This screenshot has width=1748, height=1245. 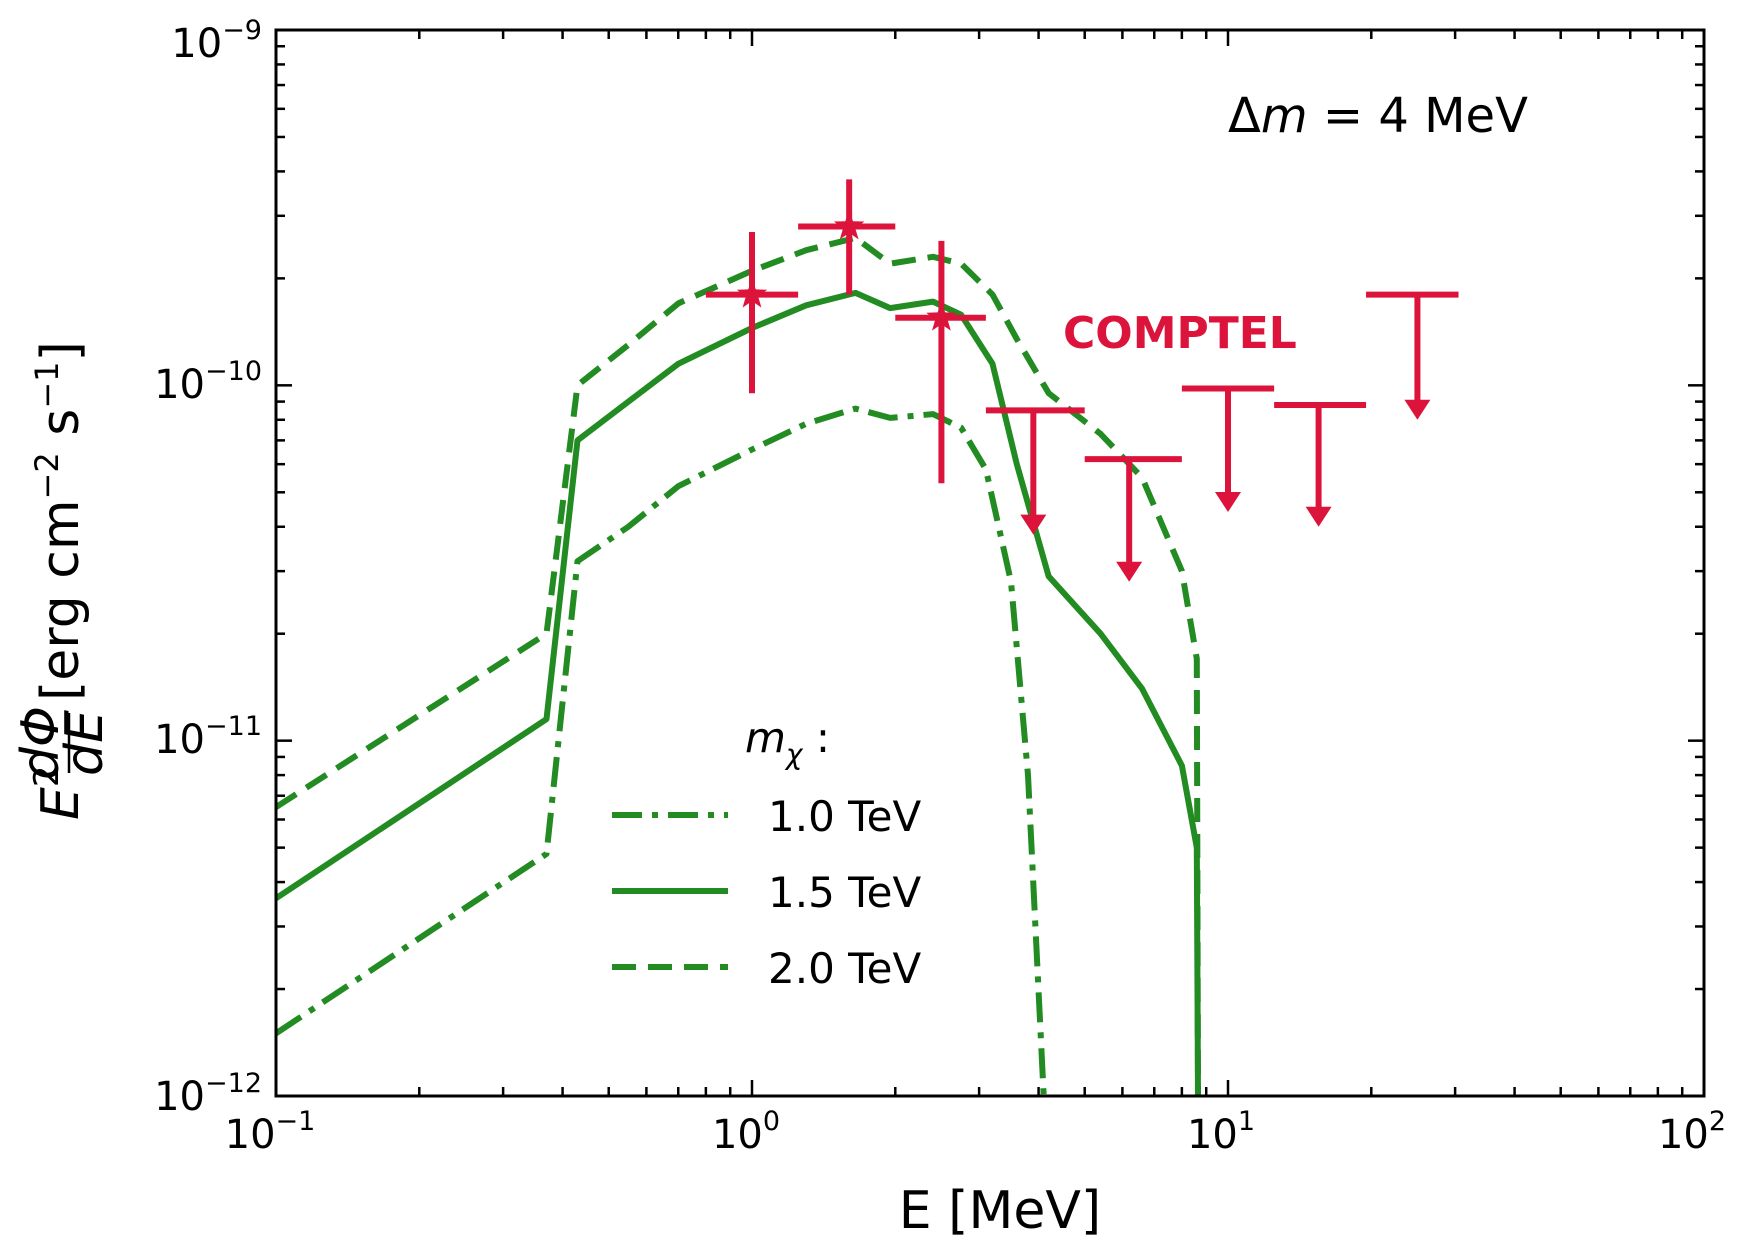 I want to click on legend-label: 2.0 TeV, so click(x=845, y=968).